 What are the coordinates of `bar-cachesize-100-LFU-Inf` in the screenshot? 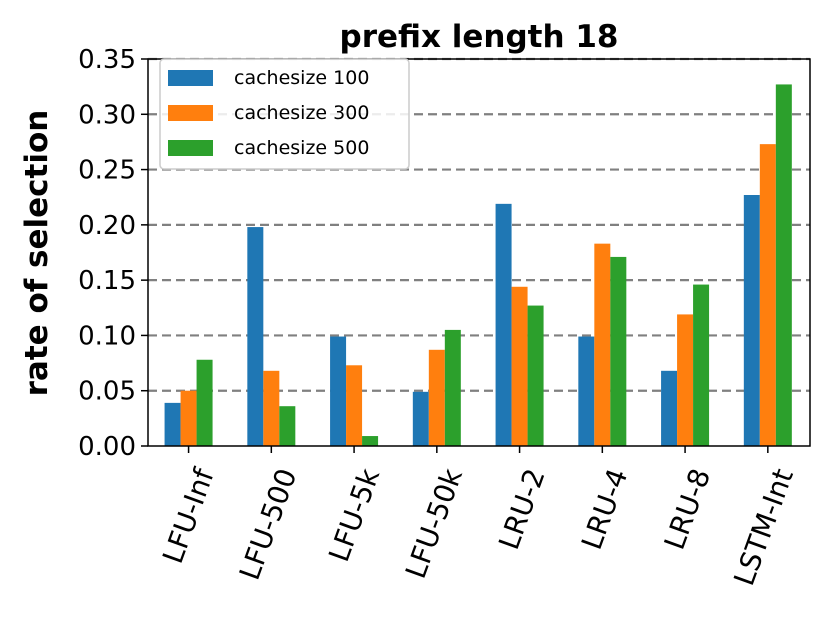 It's located at (172, 424).